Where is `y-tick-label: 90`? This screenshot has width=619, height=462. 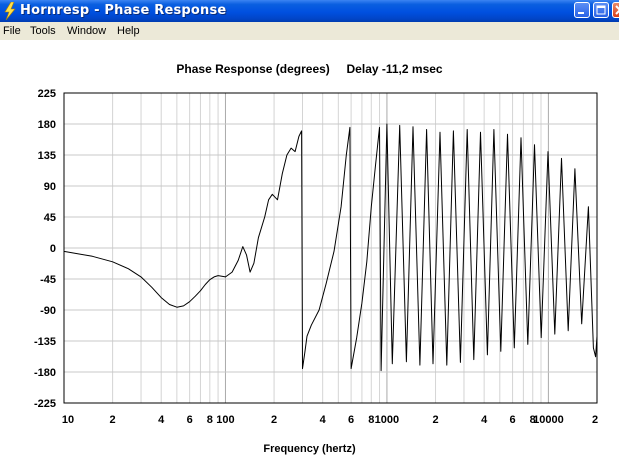
y-tick-label: 90 is located at coordinates (50, 187).